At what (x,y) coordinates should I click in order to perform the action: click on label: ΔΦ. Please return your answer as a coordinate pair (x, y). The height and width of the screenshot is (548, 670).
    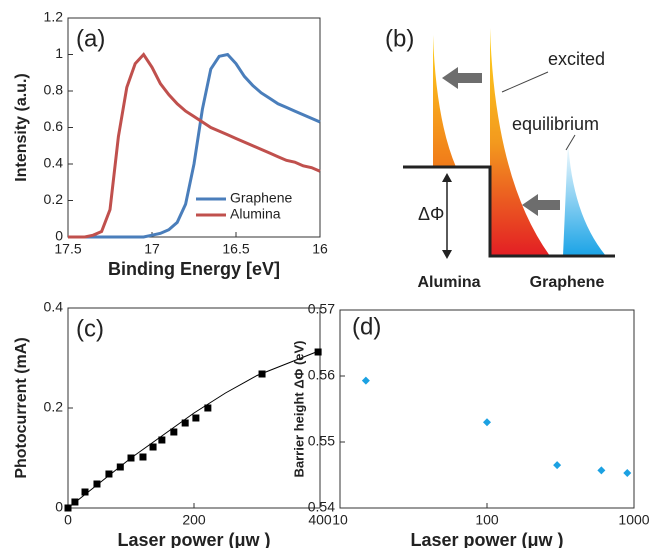
    Looking at the image, I should click on (431, 214).